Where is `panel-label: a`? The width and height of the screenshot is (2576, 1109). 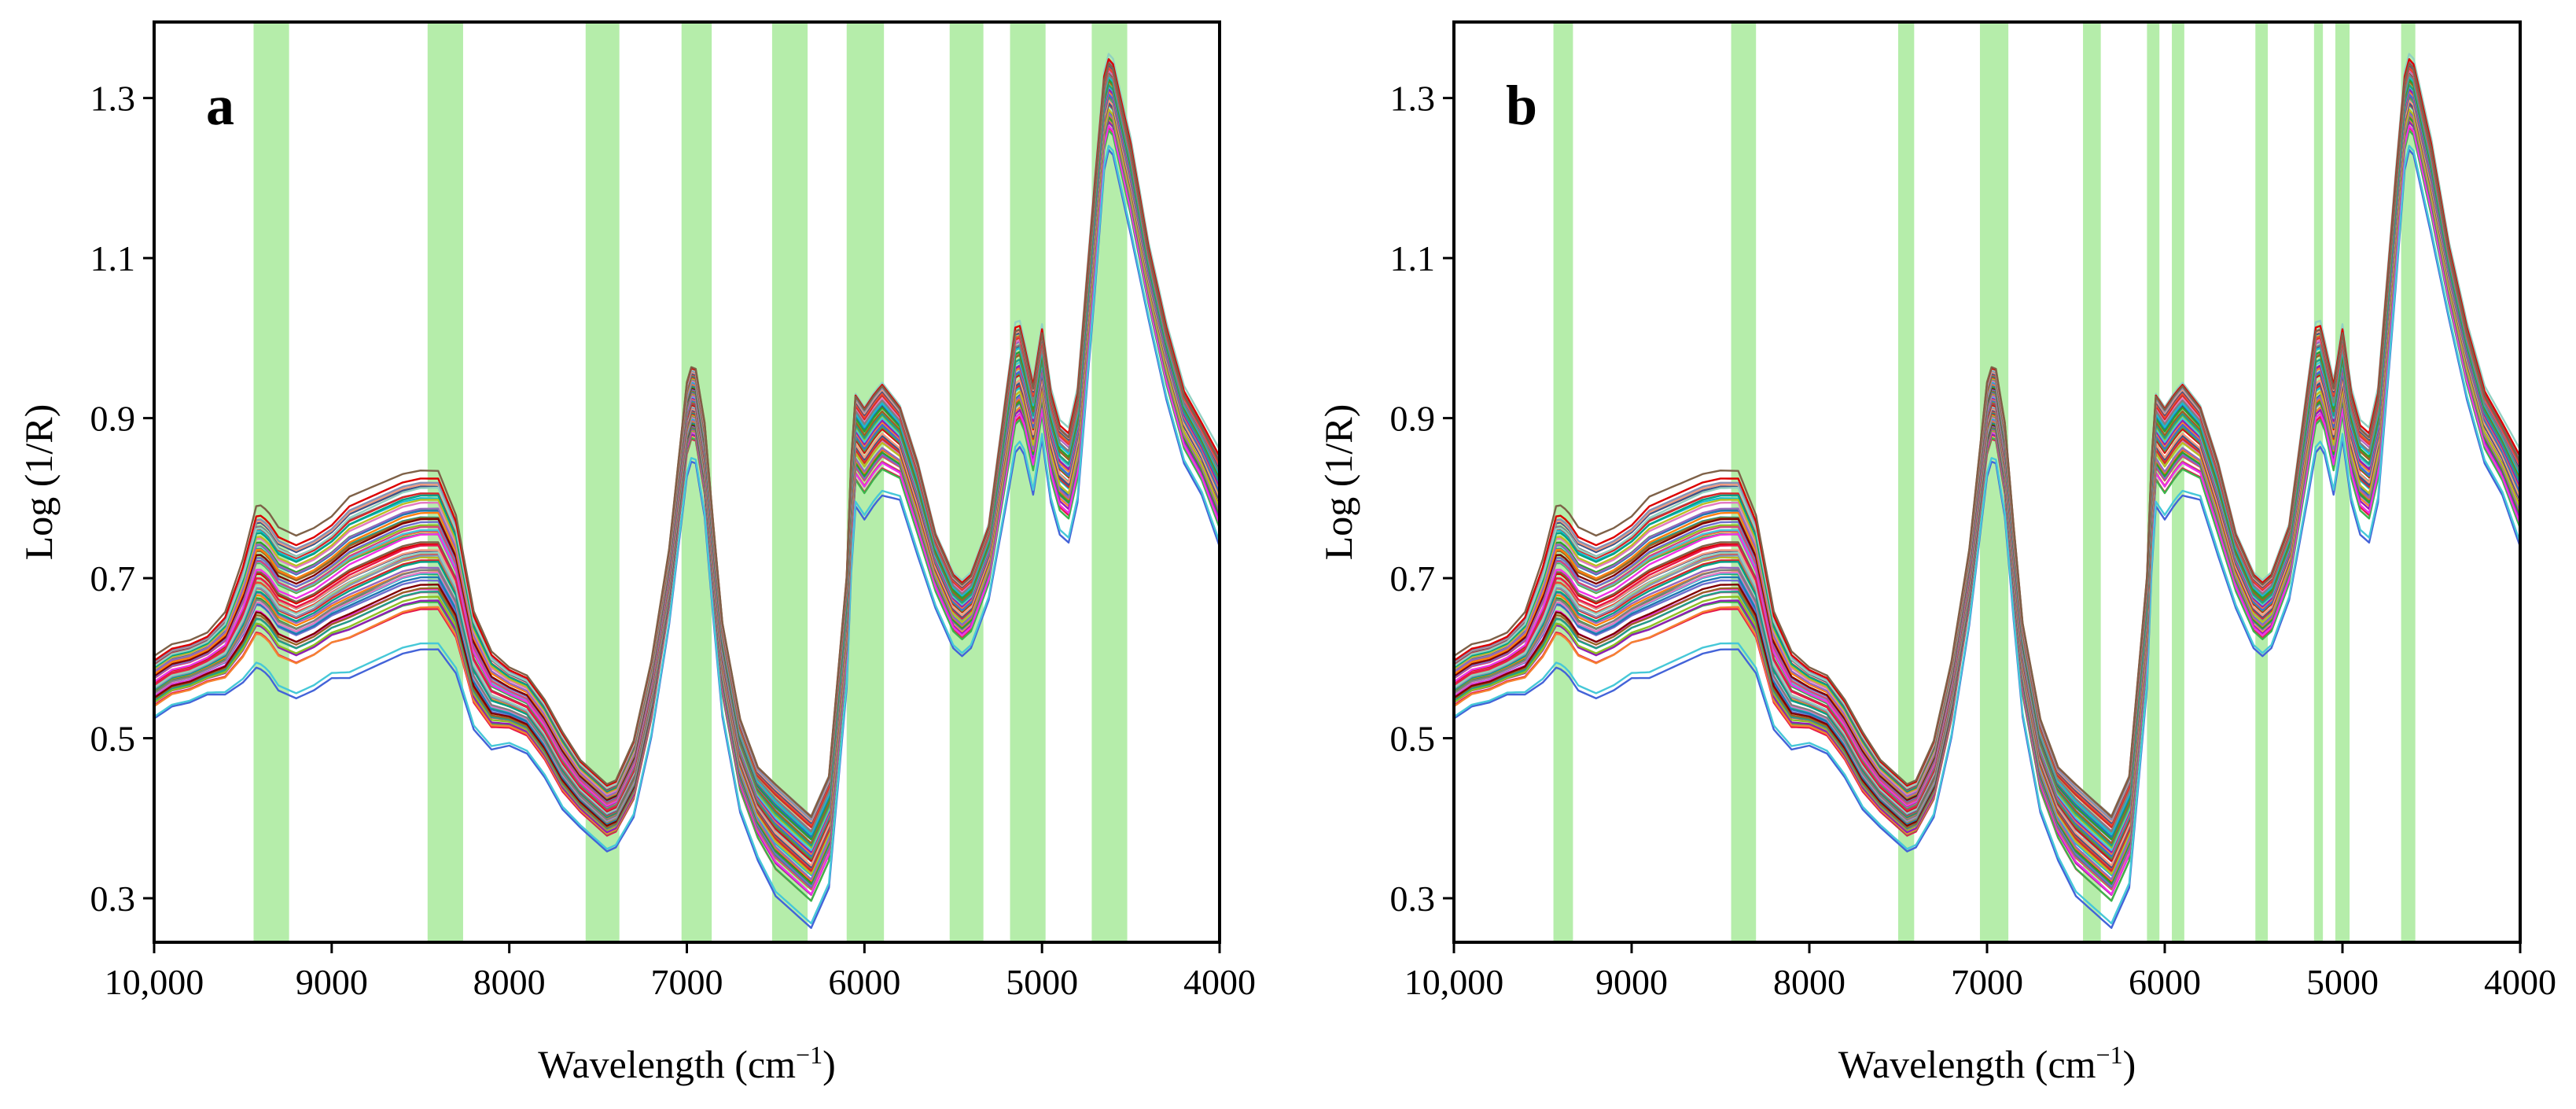 panel-label: a is located at coordinates (220, 105).